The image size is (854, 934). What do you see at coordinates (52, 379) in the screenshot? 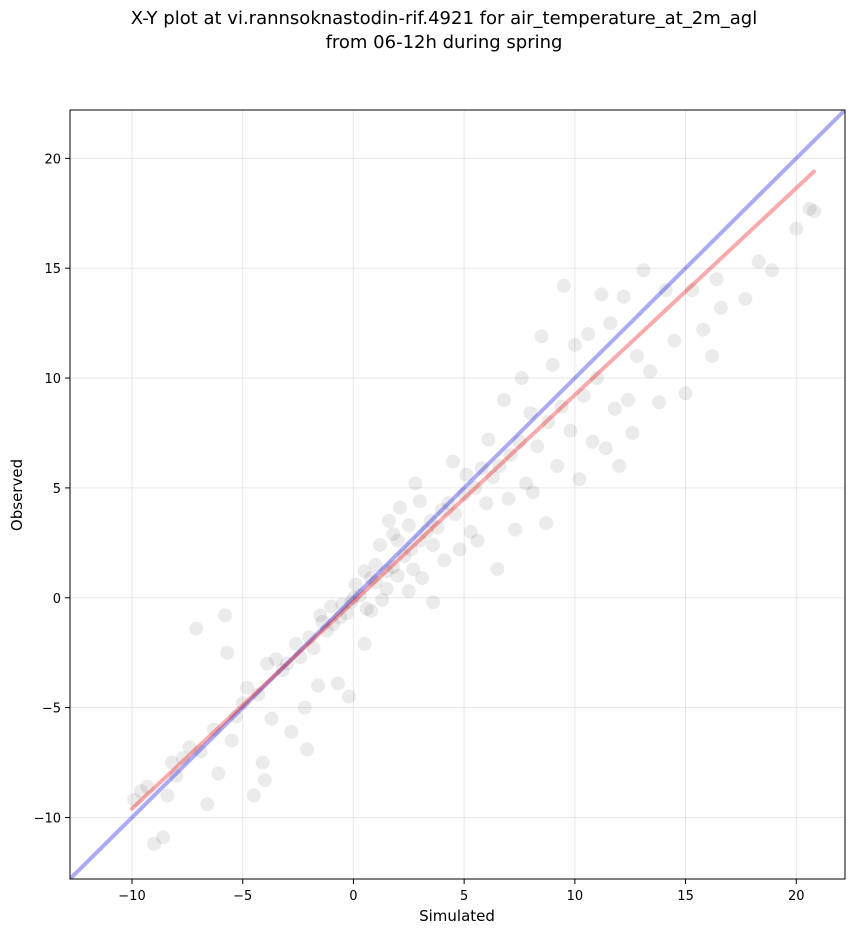
I see `y-tick-label: 10` at bounding box center [52, 379].